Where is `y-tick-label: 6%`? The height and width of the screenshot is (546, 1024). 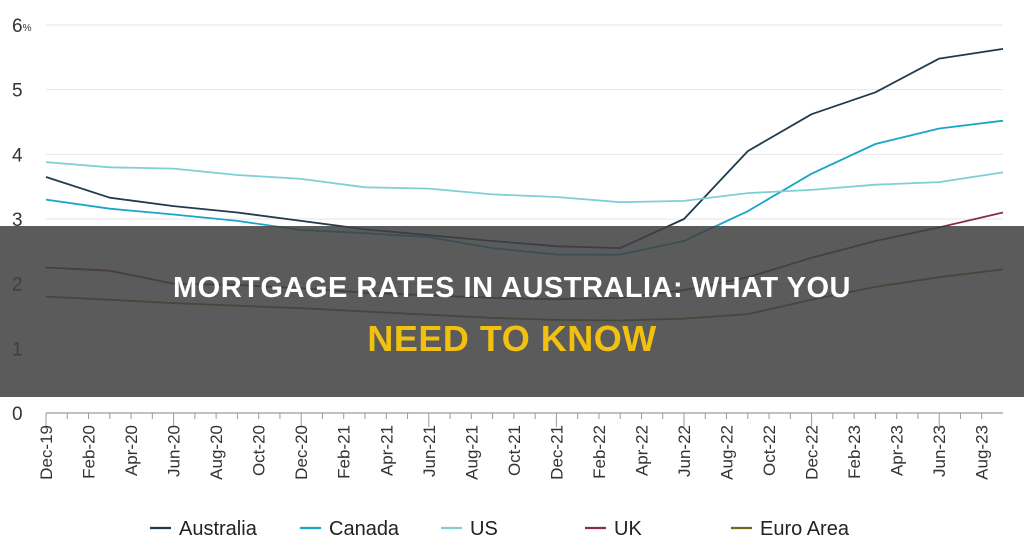
y-tick-label: 6% is located at coordinates (22, 26).